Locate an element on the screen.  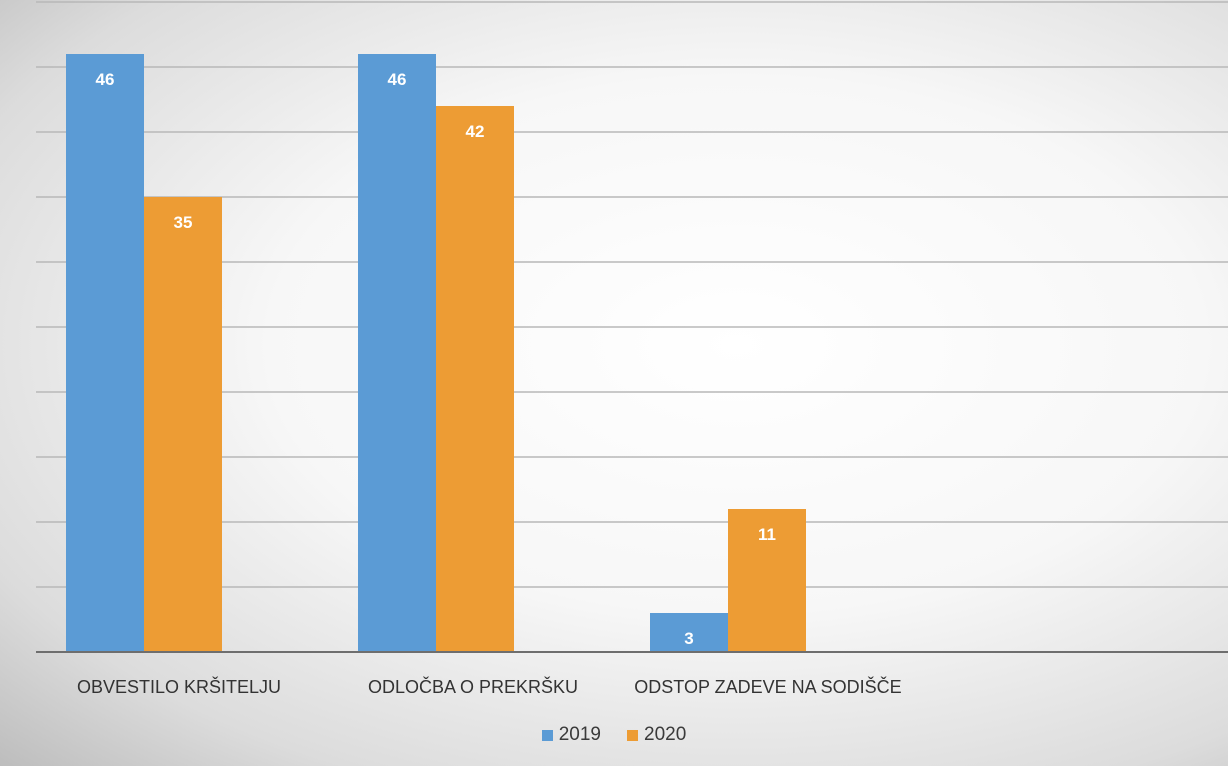
legend-item-2019: 2019 is located at coordinates (571, 735).